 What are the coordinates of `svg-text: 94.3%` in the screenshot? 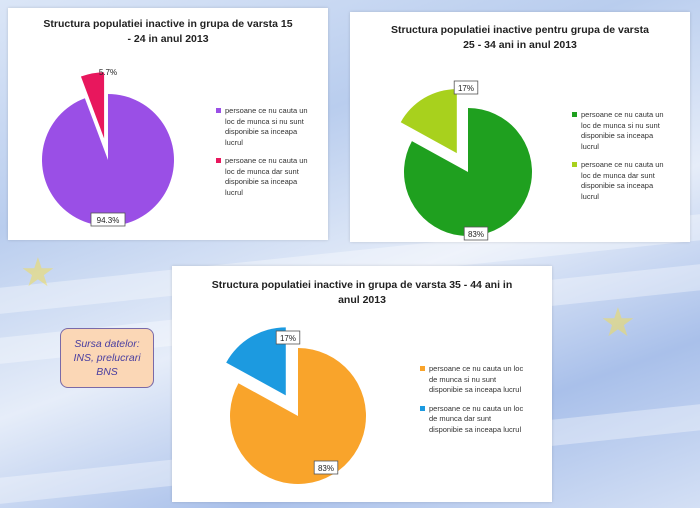 It's located at (108, 220).